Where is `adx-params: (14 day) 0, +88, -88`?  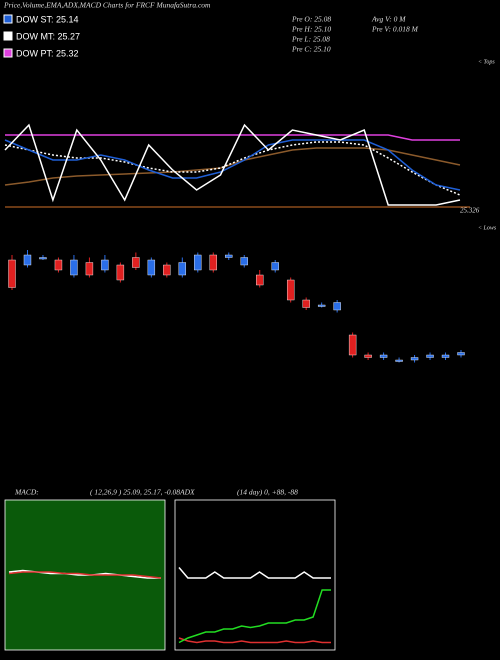
adx-params: (14 day) 0, +88, -88 is located at coordinates (267, 492).